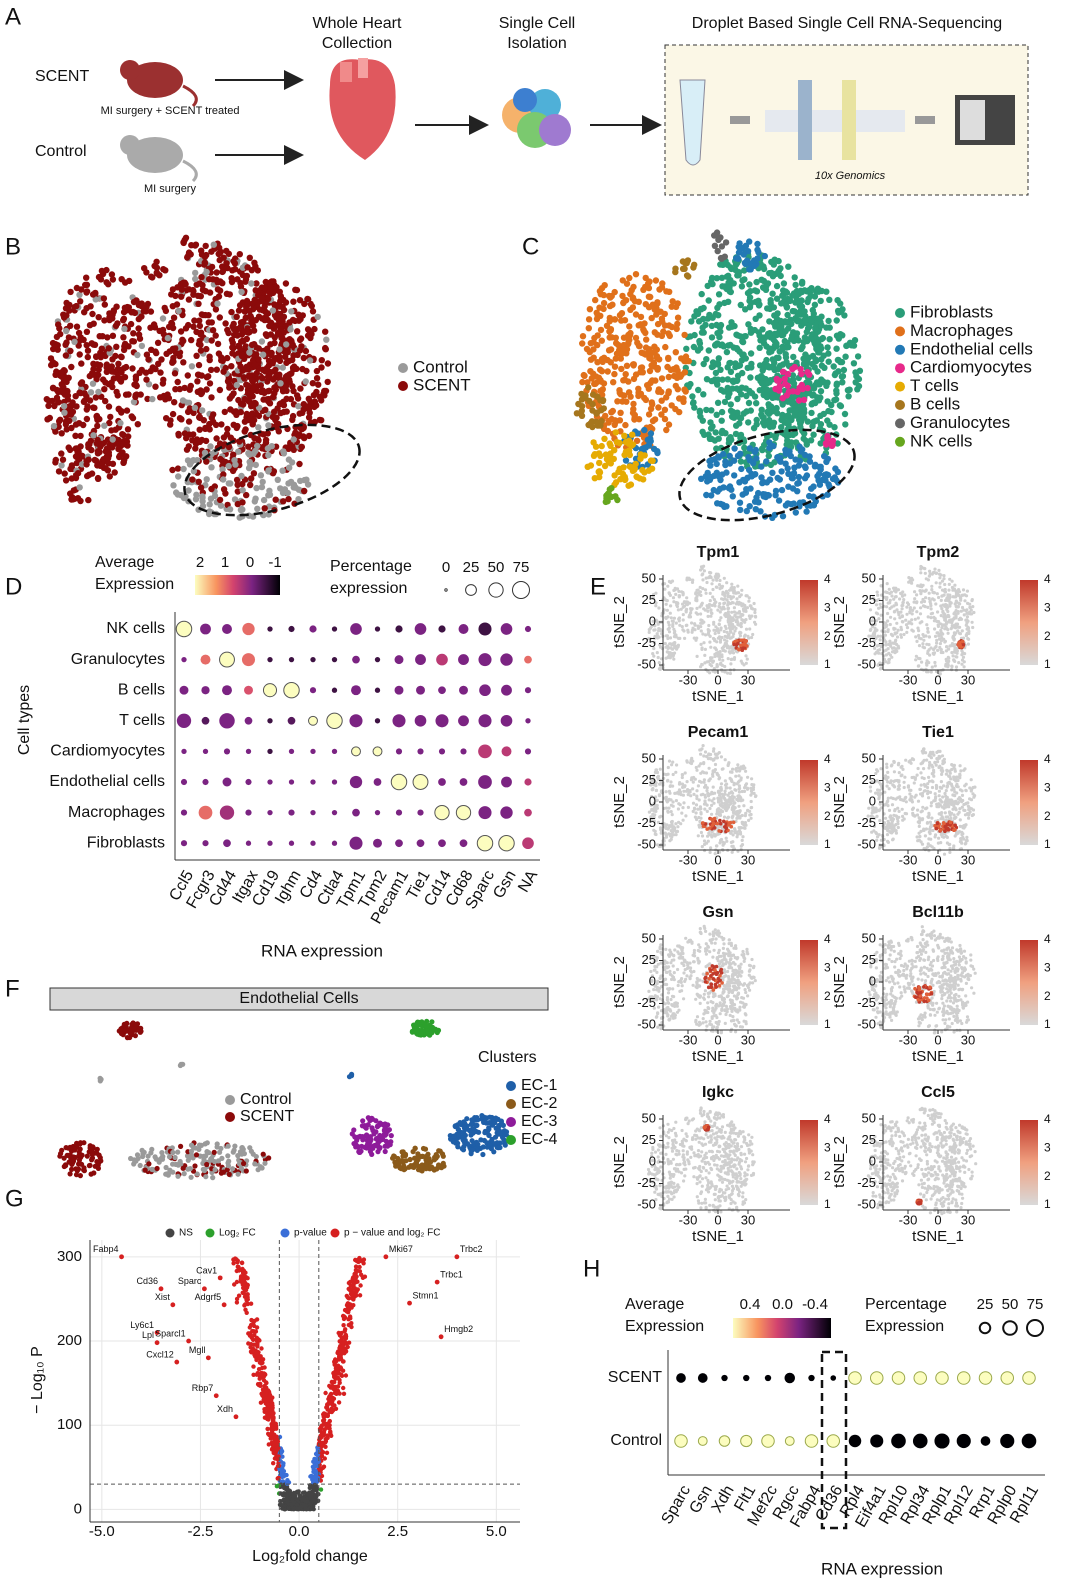 This screenshot has height=1595, width=1080. What do you see at coordinates (866, 642) in the screenshot?
I see `y-tick-label: -25` at bounding box center [866, 642].